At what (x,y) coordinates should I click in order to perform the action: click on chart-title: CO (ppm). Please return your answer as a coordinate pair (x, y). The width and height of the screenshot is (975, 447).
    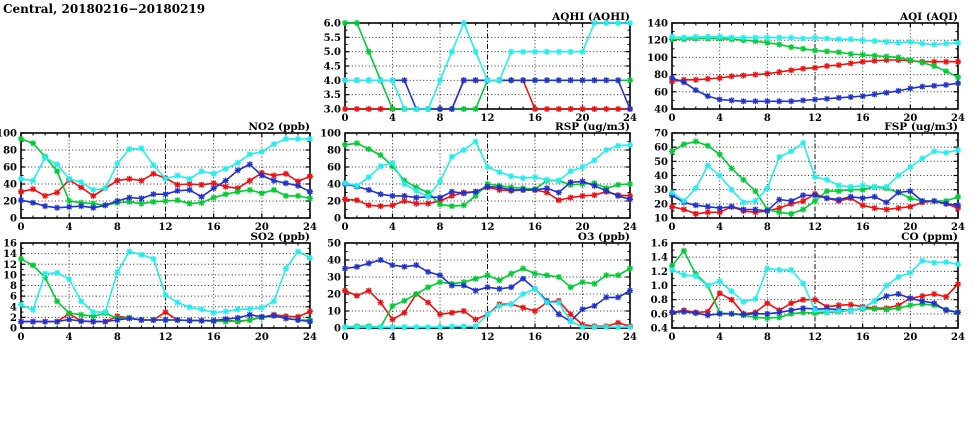
    Looking at the image, I should click on (929, 237).